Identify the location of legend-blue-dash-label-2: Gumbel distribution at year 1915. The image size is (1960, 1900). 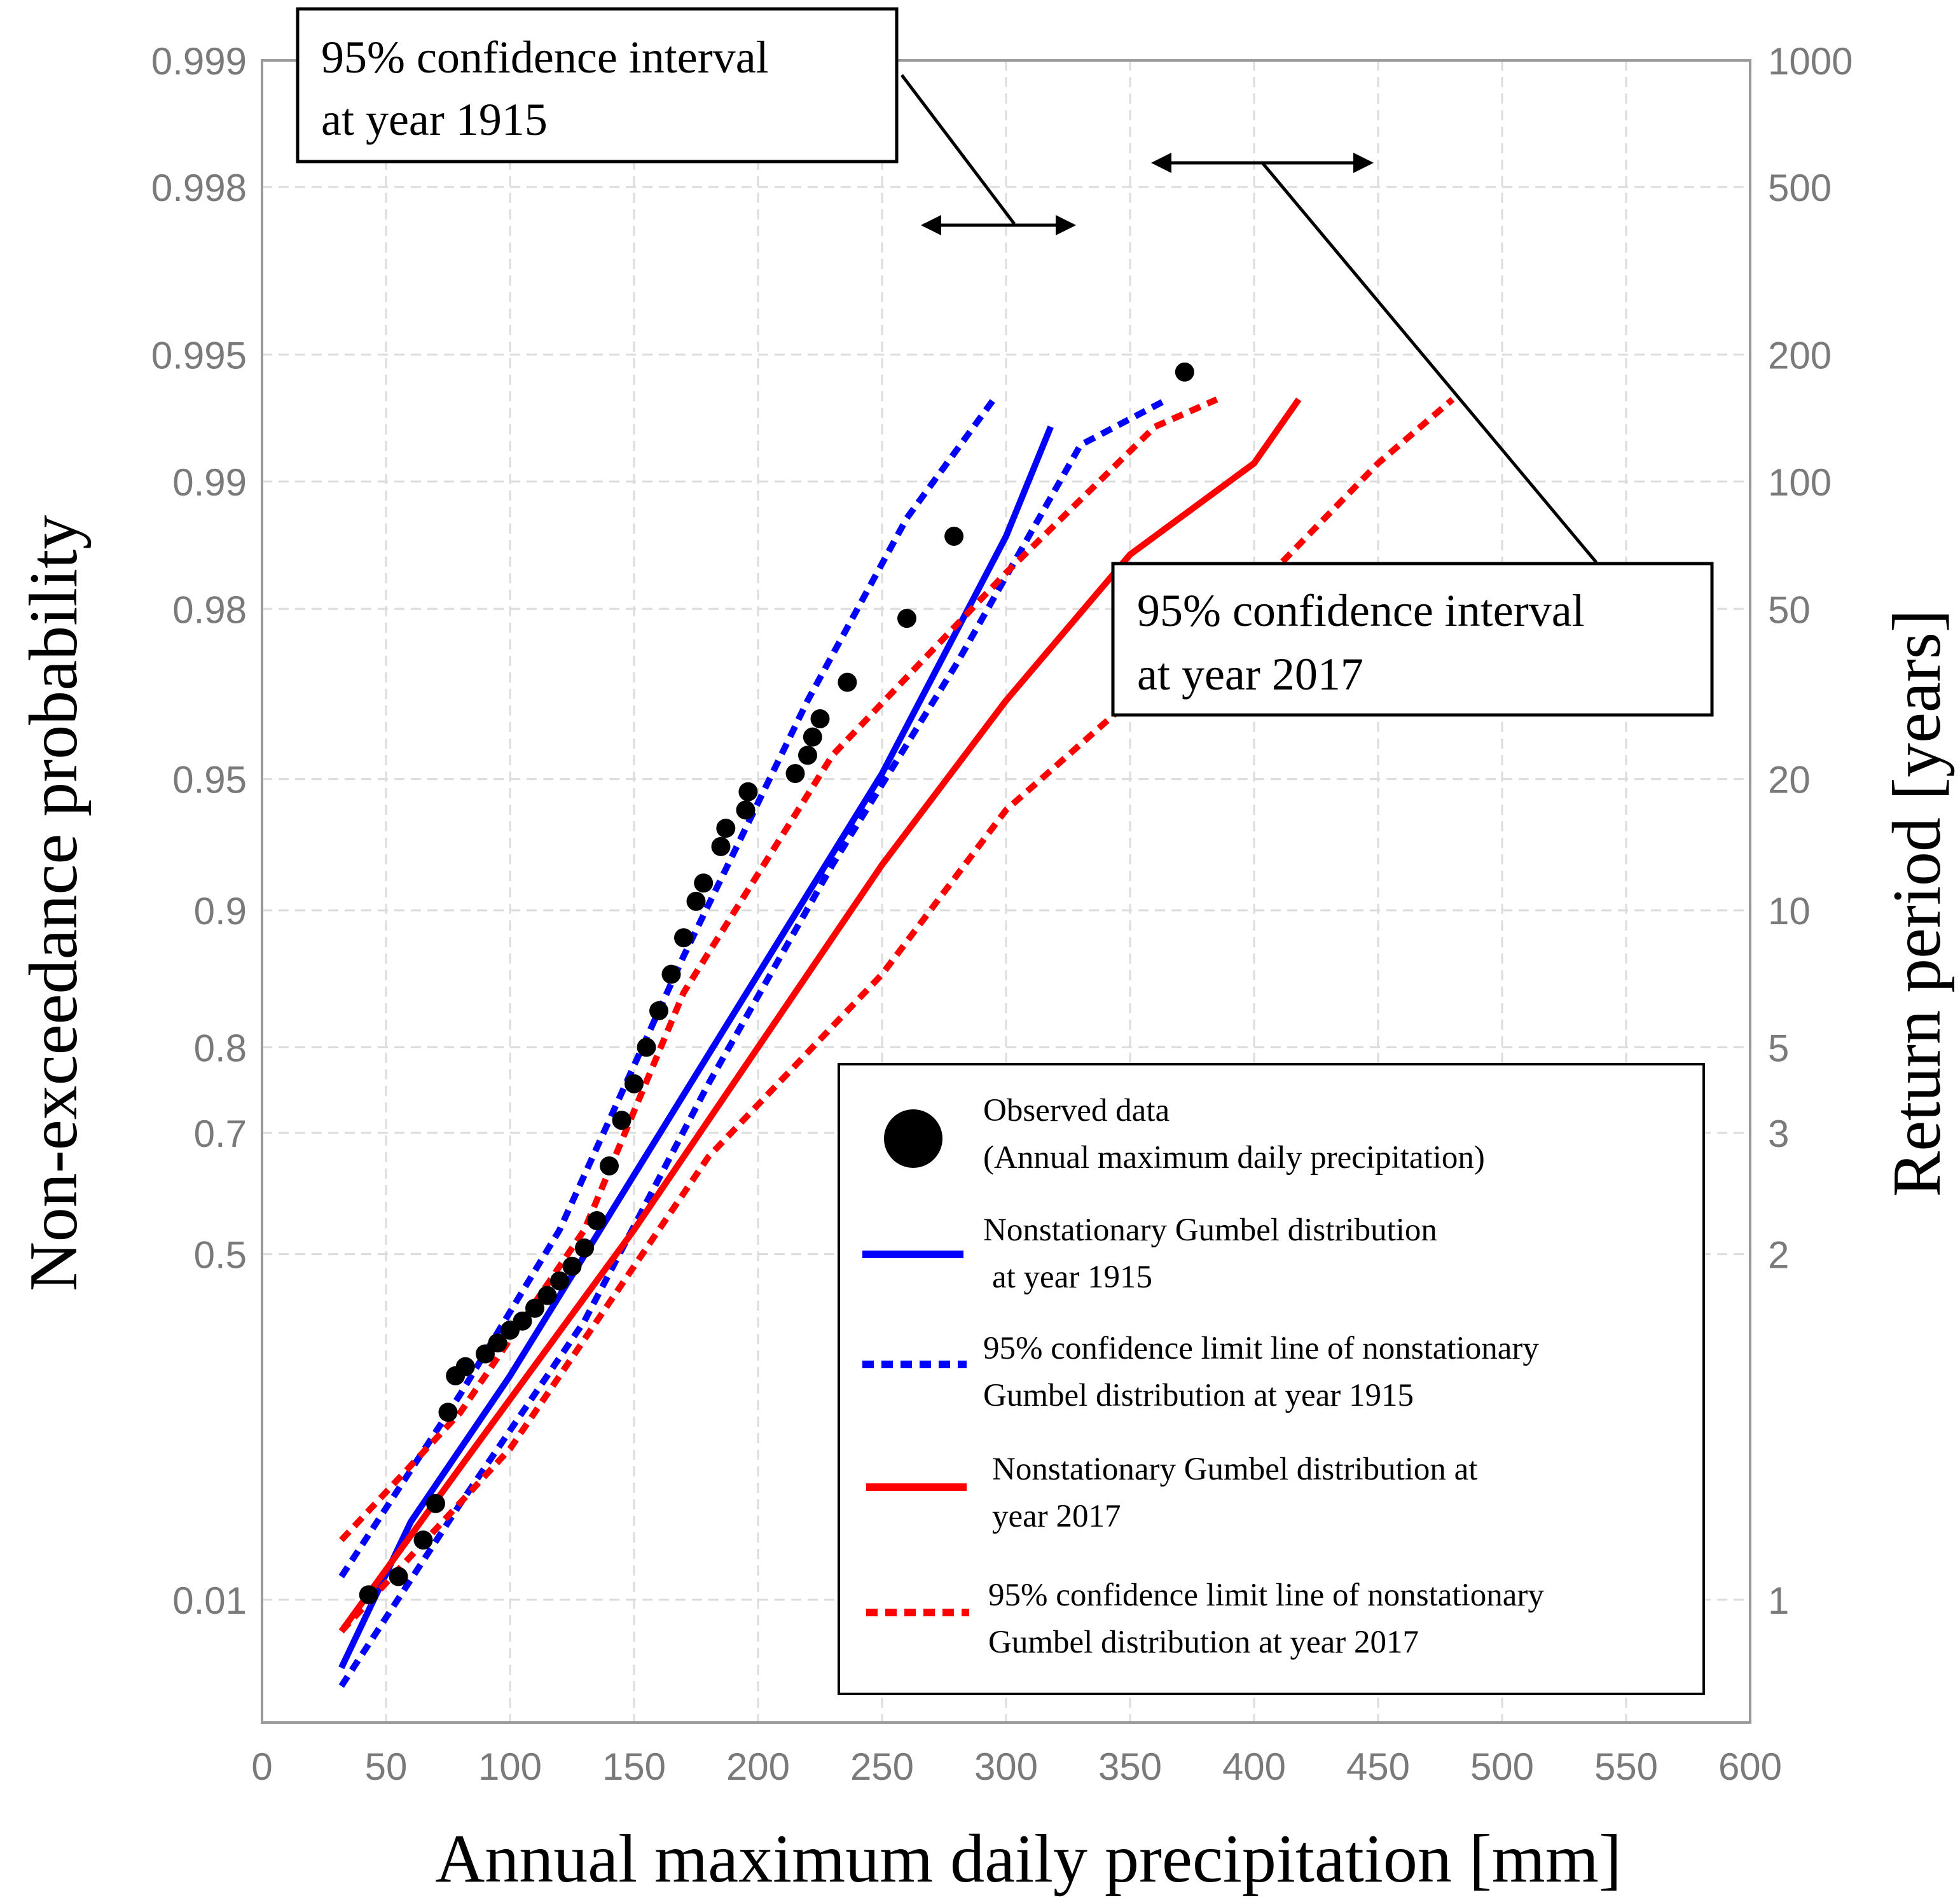
(1199, 1395).